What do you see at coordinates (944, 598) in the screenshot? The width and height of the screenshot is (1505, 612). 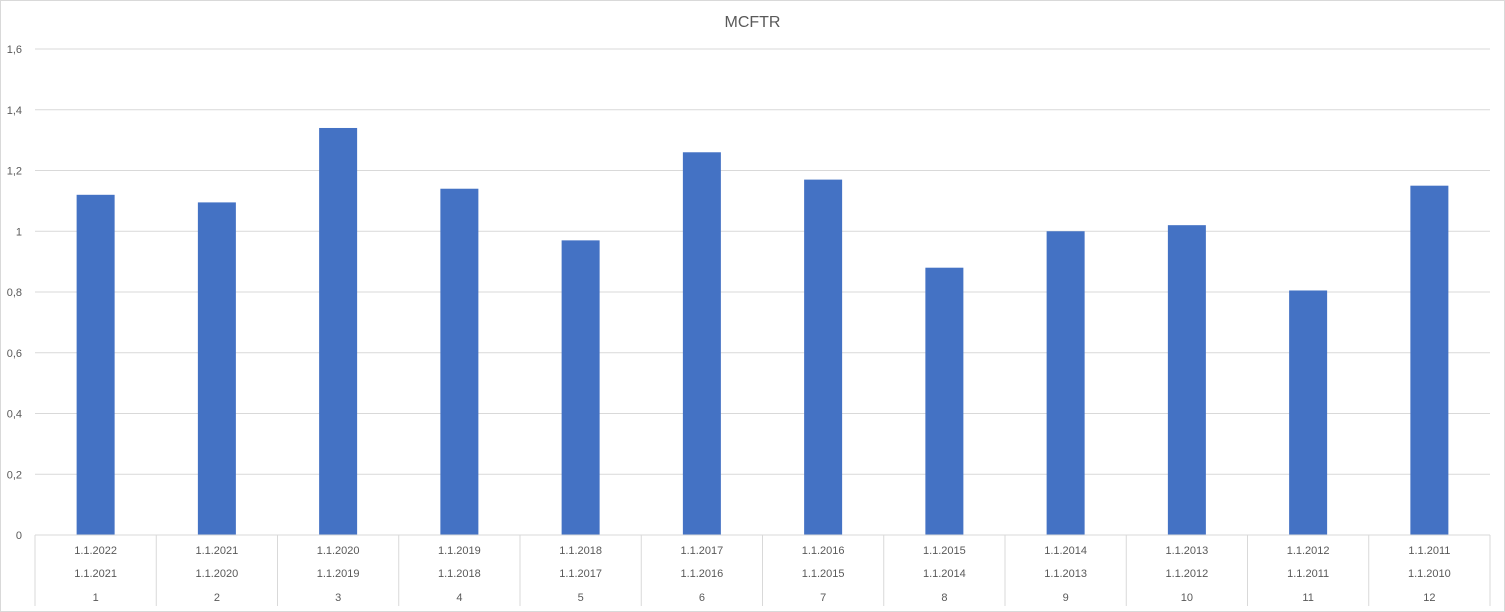 I see `x-tick-label-row3: 8` at bounding box center [944, 598].